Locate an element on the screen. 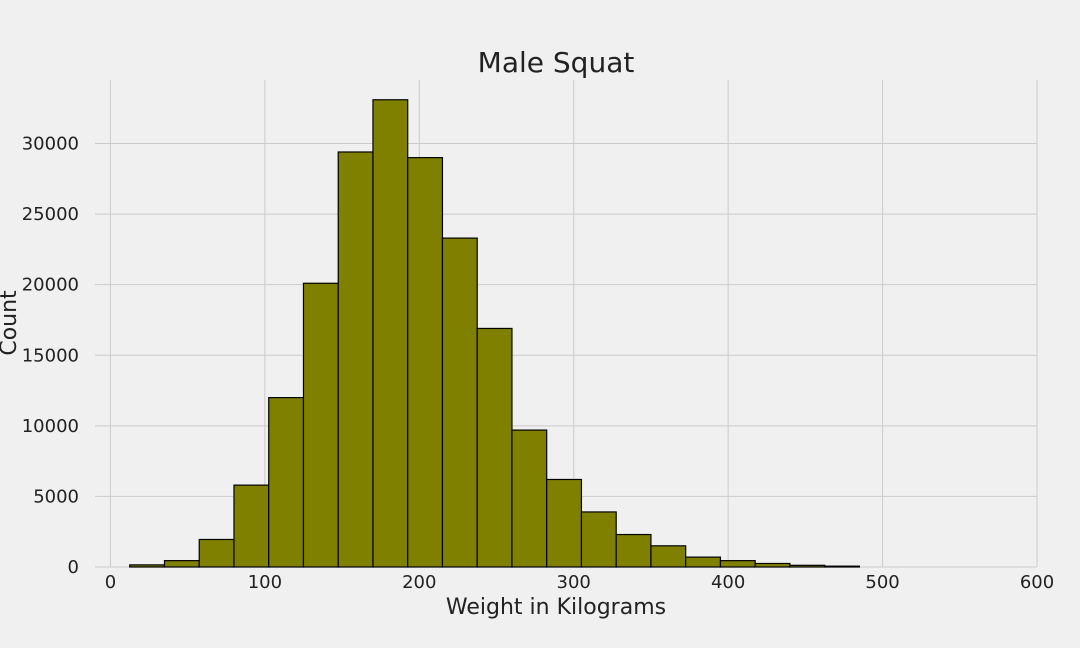  x-axis-label: Weight in Kilograms is located at coordinates (556, 607).